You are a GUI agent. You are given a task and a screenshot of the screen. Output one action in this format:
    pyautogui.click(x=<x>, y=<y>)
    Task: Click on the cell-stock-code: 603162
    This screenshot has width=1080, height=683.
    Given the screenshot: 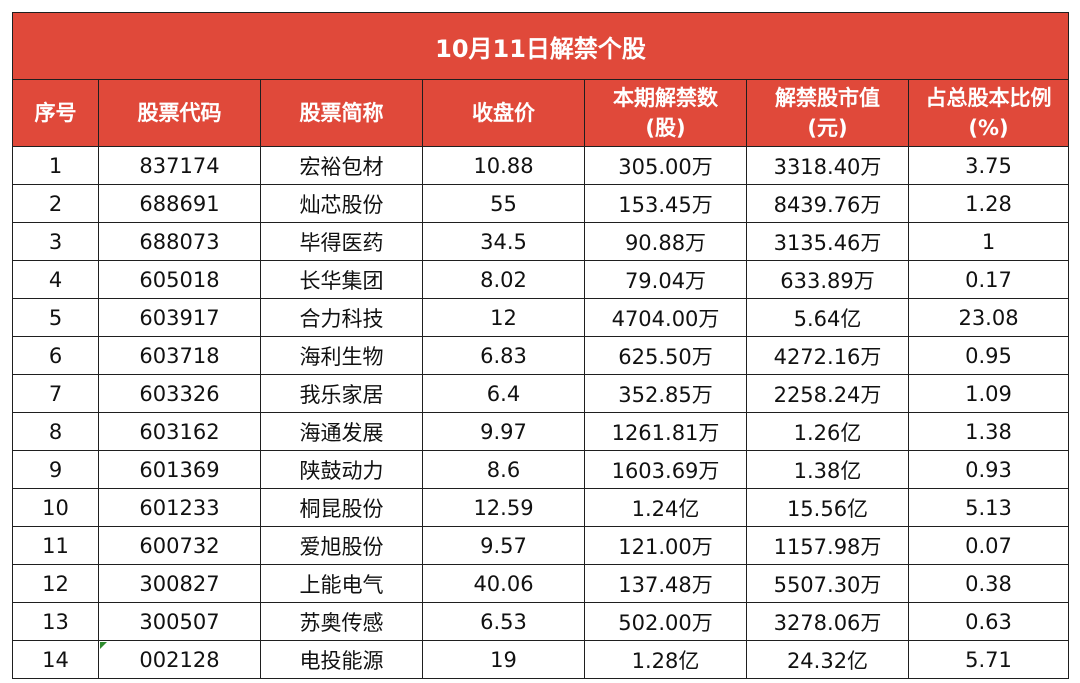 What is the action you would take?
    pyautogui.click(x=179, y=431)
    